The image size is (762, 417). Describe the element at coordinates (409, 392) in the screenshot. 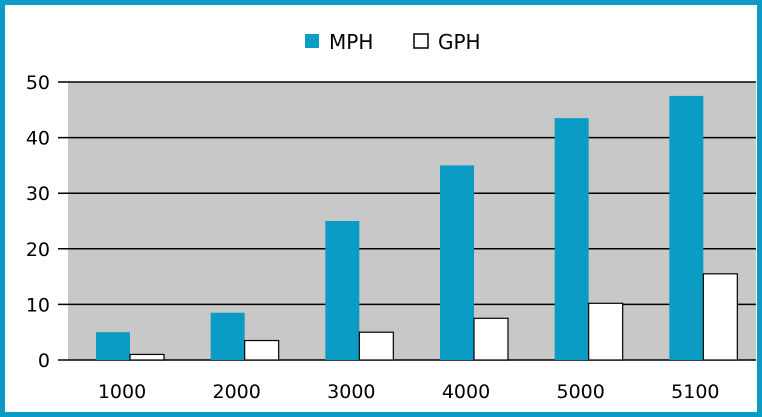

I see `x-axis-ticks: 1000 2000 3000 4000 5000 5100` at that location.